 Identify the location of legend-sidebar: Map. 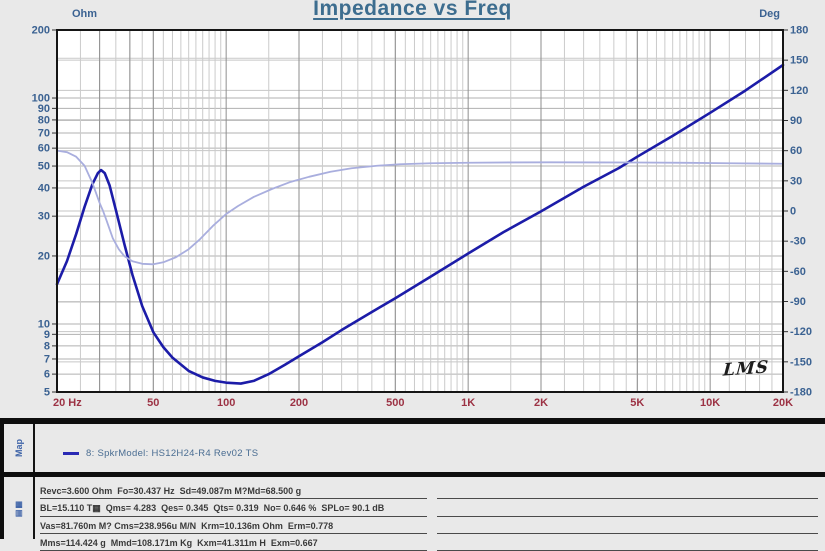
(19, 448).